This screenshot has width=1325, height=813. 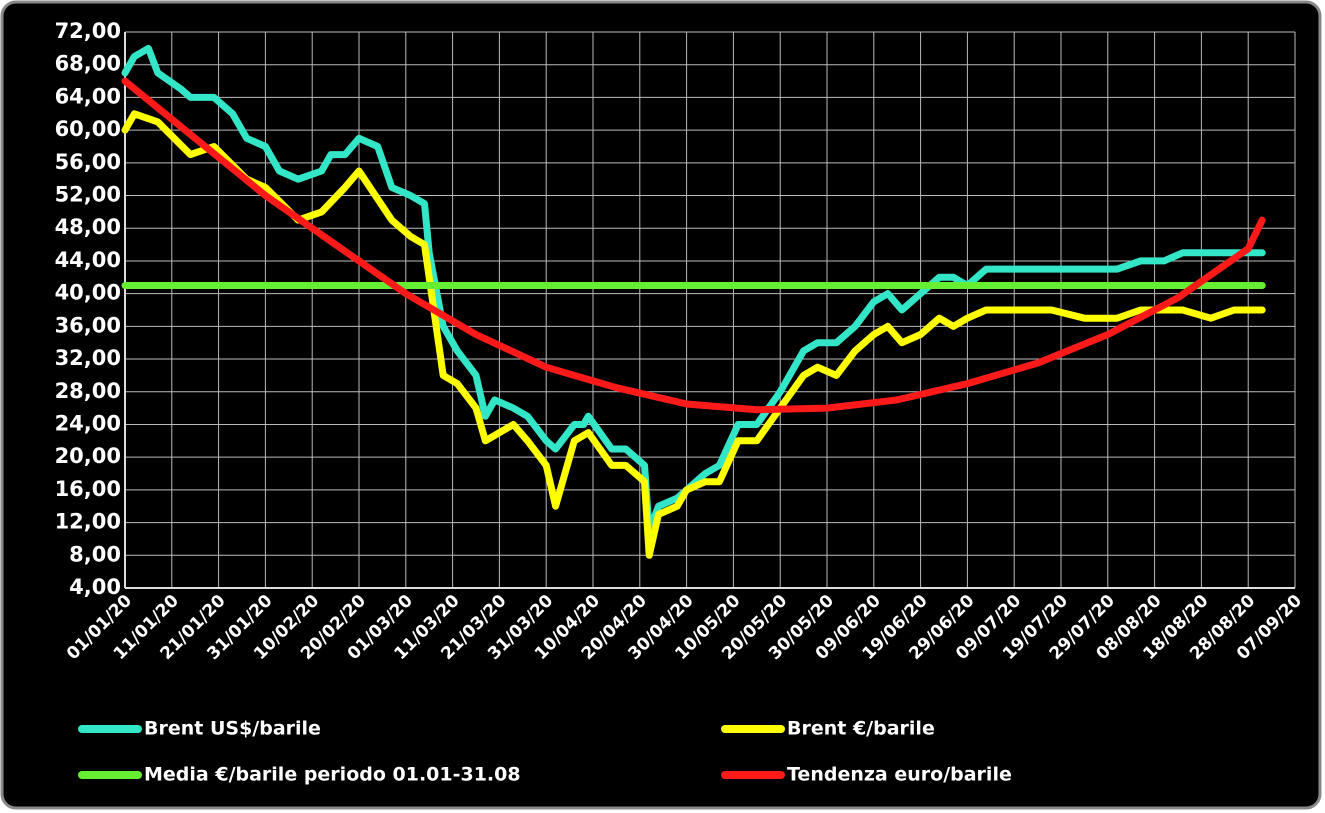 What do you see at coordinates (88, 96) in the screenshot?
I see `y-tick-label: 64,00` at bounding box center [88, 96].